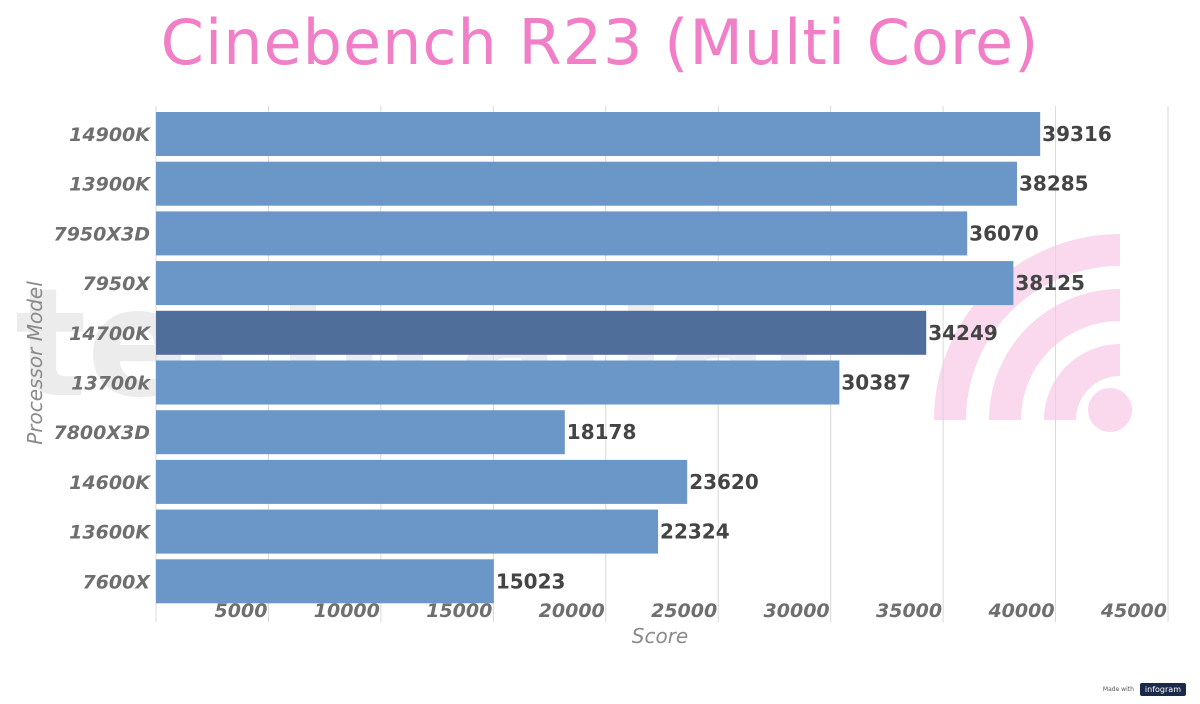  What do you see at coordinates (876, 383) in the screenshot?
I see `data-label-13700k: 30387` at bounding box center [876, 383].